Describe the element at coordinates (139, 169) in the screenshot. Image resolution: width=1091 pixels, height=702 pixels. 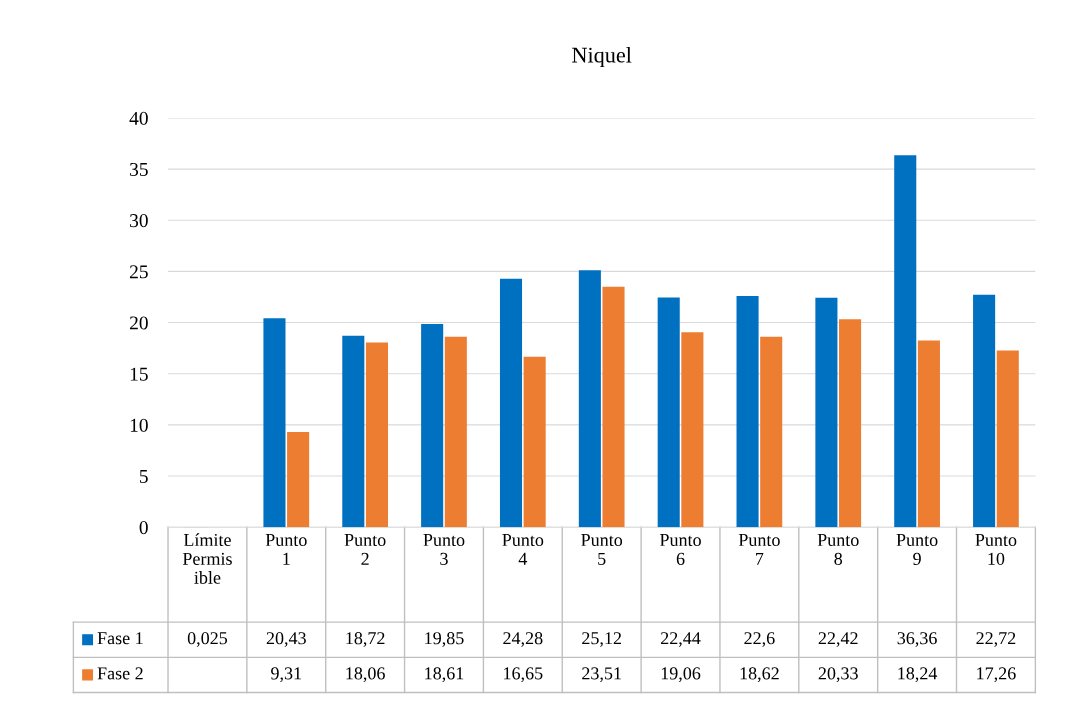
I see `y-tick-label: 35` at that location.